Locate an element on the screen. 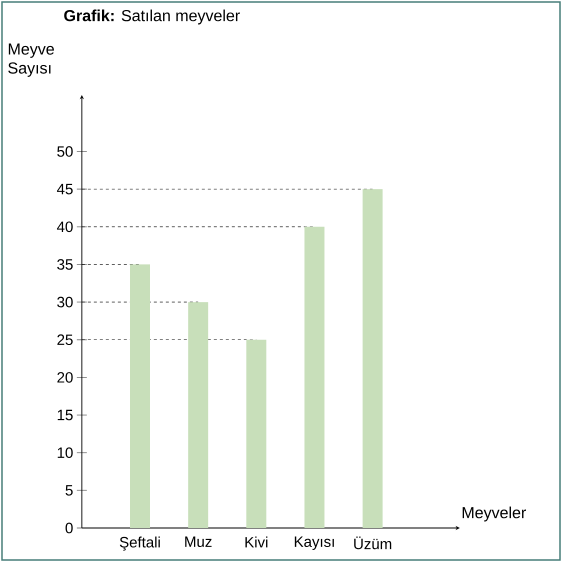  y-tick-label: 15 is located at coordinates (65, 415).